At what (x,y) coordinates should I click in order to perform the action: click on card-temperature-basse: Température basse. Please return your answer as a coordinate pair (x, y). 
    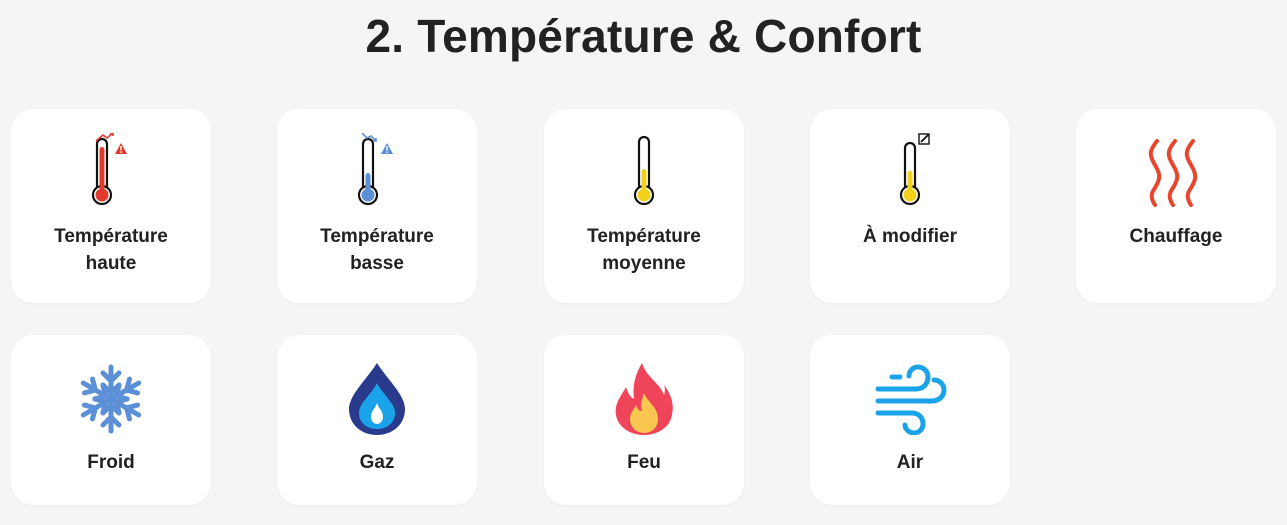
    Looking at the image, I should click on (377, 206).